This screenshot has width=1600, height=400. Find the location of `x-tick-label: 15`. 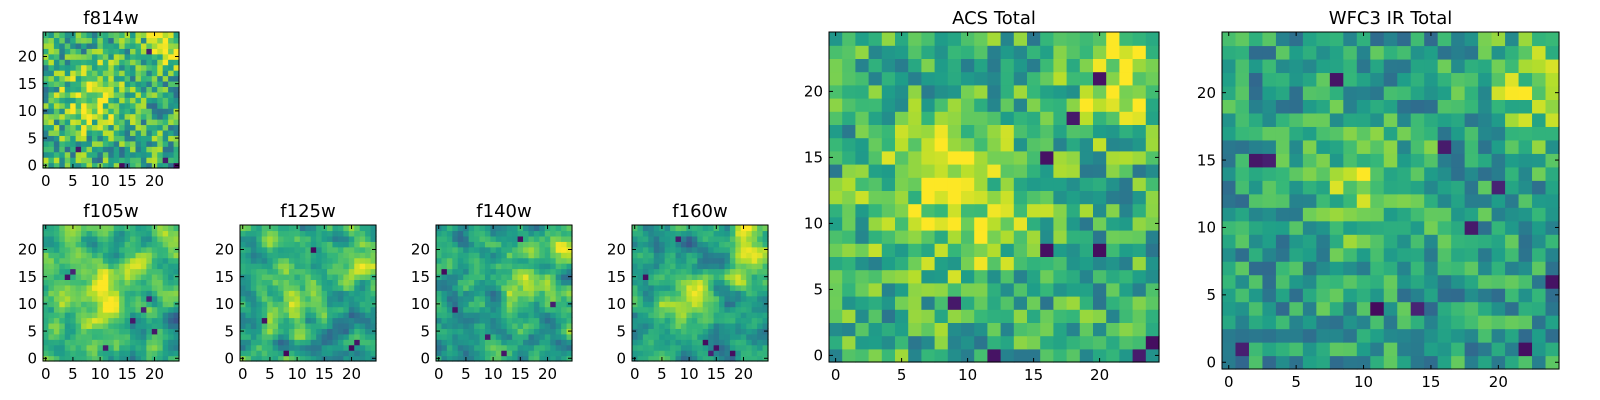

x-tick-label: 15 is located at coordinates (716, 374).